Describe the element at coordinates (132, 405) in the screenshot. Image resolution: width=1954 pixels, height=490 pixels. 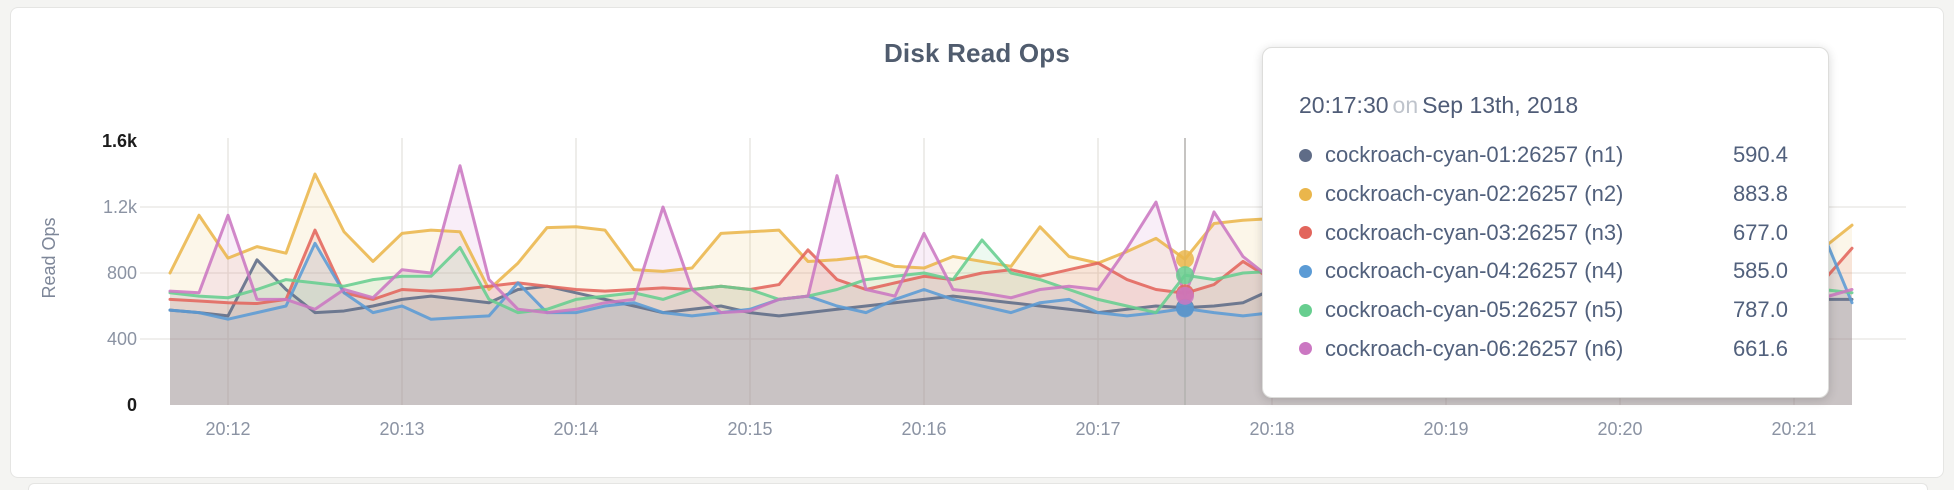
I see `y-axis-tick-label: 0` at that location.